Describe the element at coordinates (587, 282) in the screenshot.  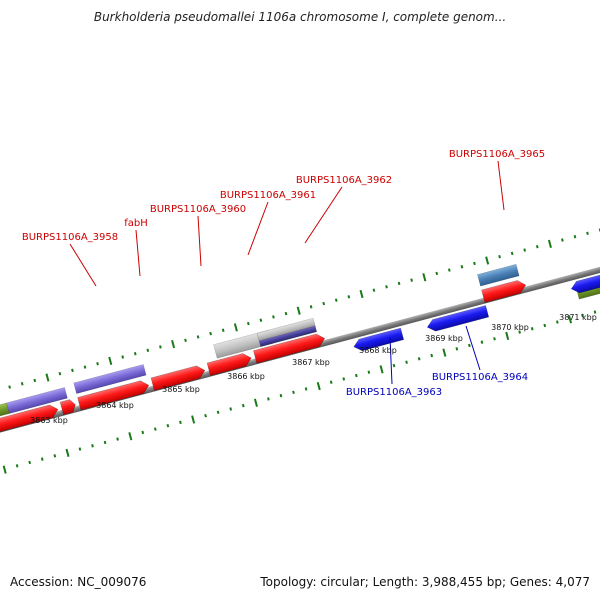
I see `feature-olive` at that location.